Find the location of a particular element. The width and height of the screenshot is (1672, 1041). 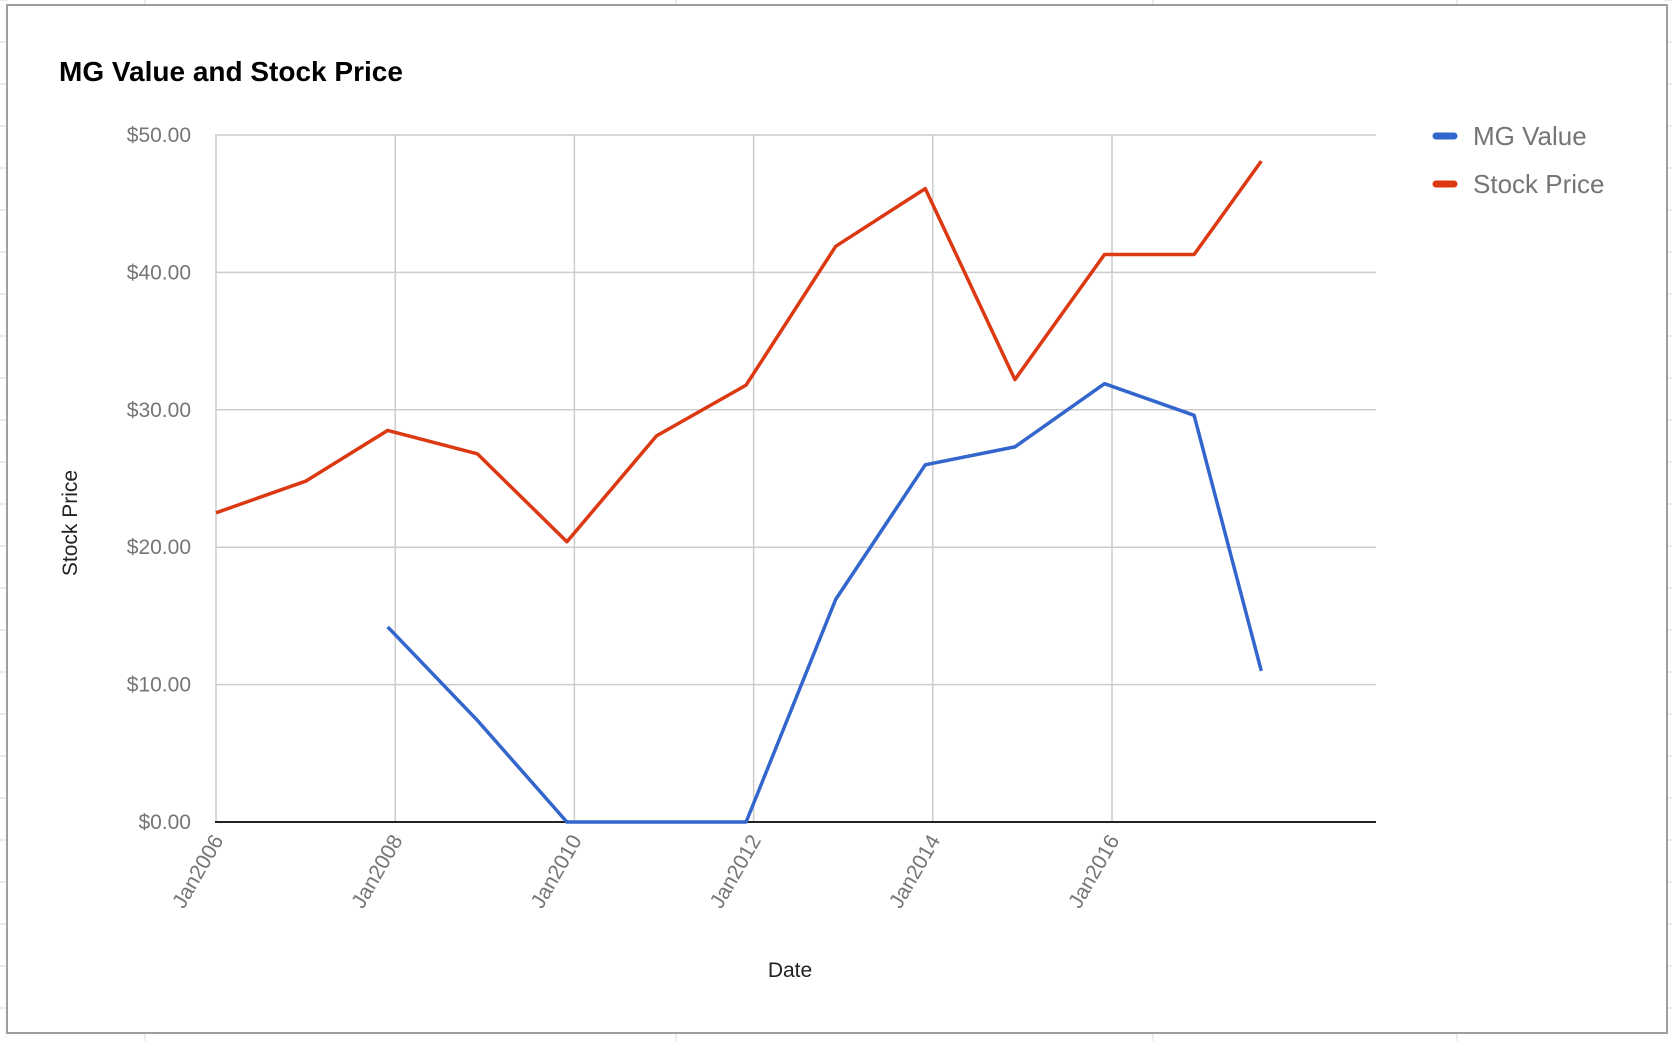

y-tick-label: $20.00 is located at coordinates (159, 547).